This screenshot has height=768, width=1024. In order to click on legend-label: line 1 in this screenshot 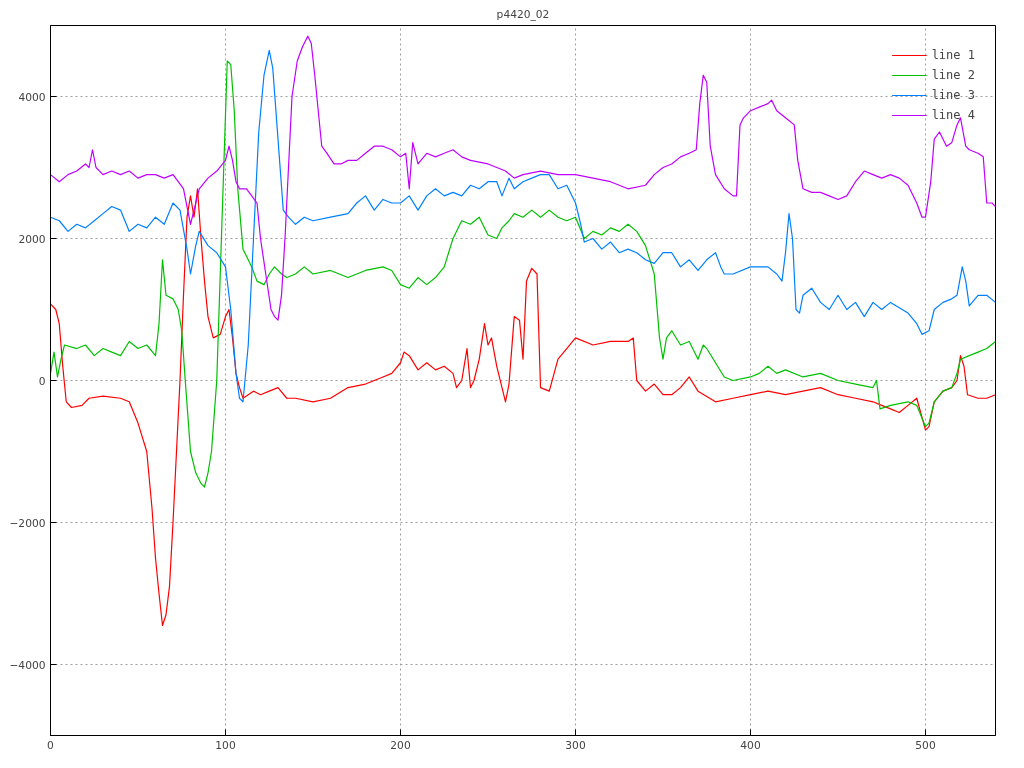, I will do `click(953, 55)`.